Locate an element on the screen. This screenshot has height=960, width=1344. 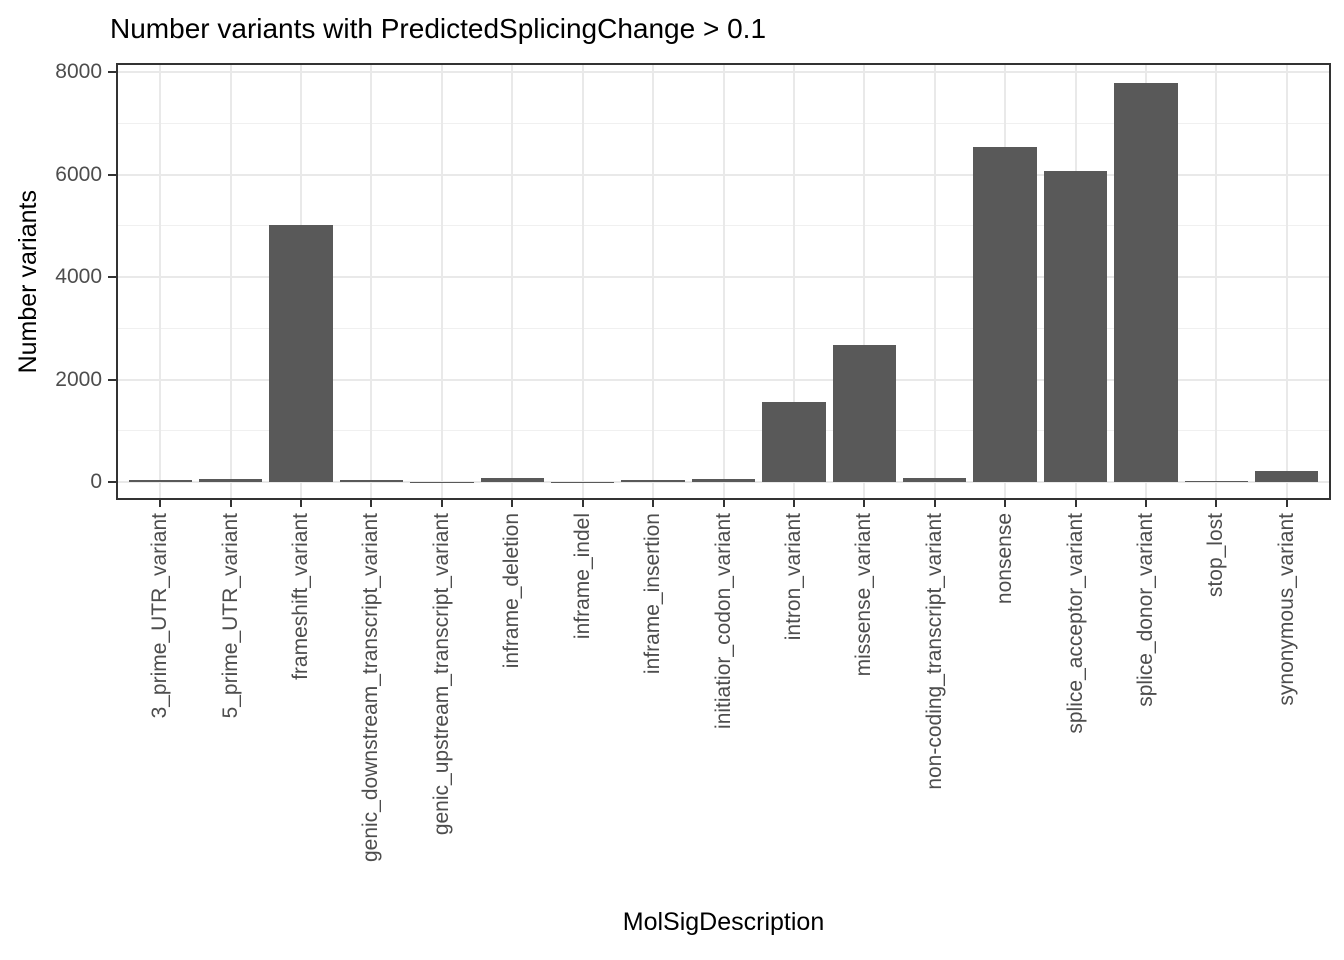
x-tick-label-text: non-coding_transcript_variant is located at coordinates (934, 651).